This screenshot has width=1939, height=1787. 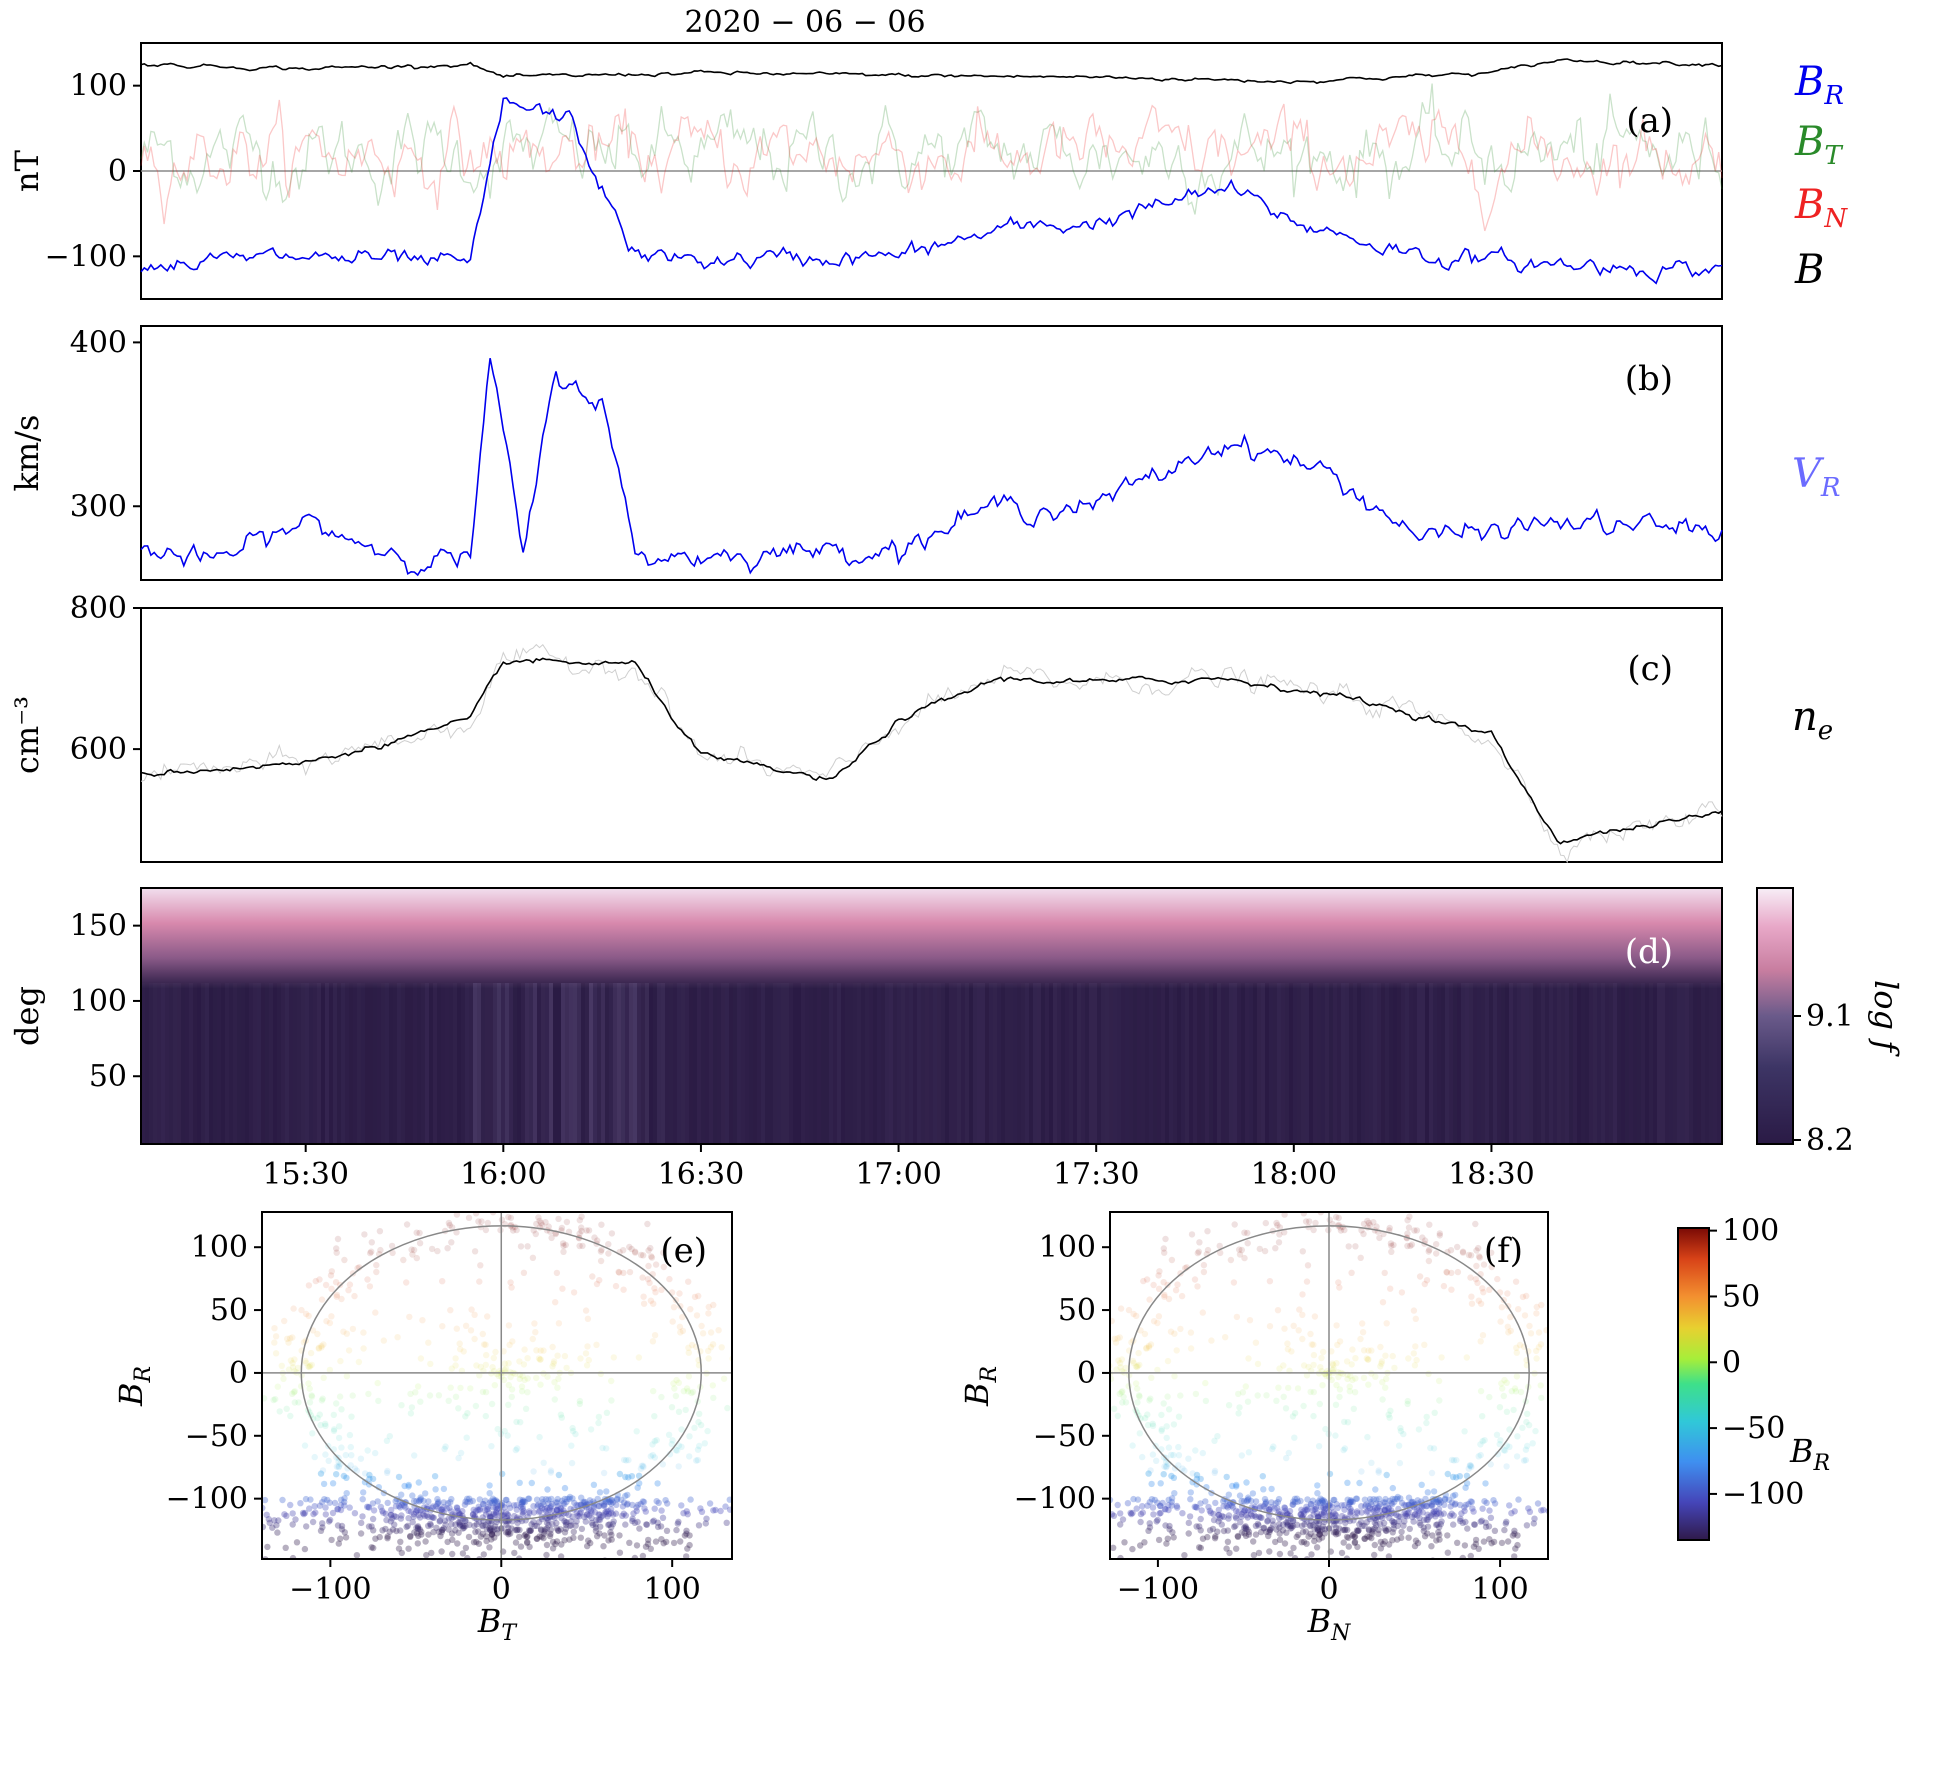 I want to click on time-tick-label: 18:00, so click(x=1294, y=1174).